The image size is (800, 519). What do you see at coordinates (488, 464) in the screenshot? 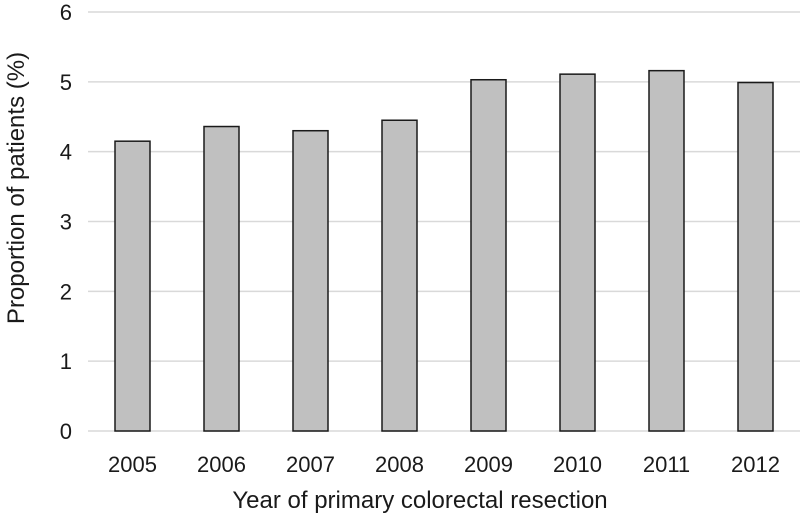
I see `x-tick-label: 2009` at bounding box center [488, 464].